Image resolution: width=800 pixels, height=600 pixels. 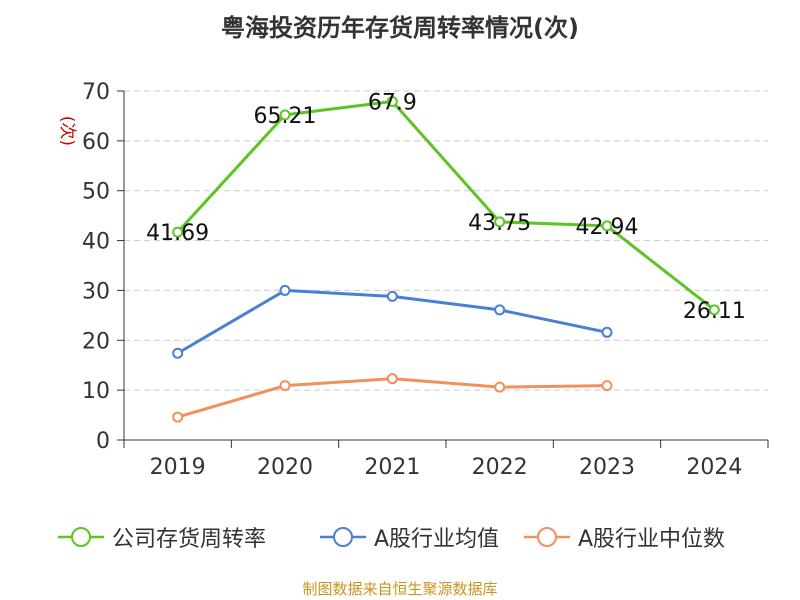 I want to click on legend-label-median: A股行业中位数, so click(x=652, y=539).